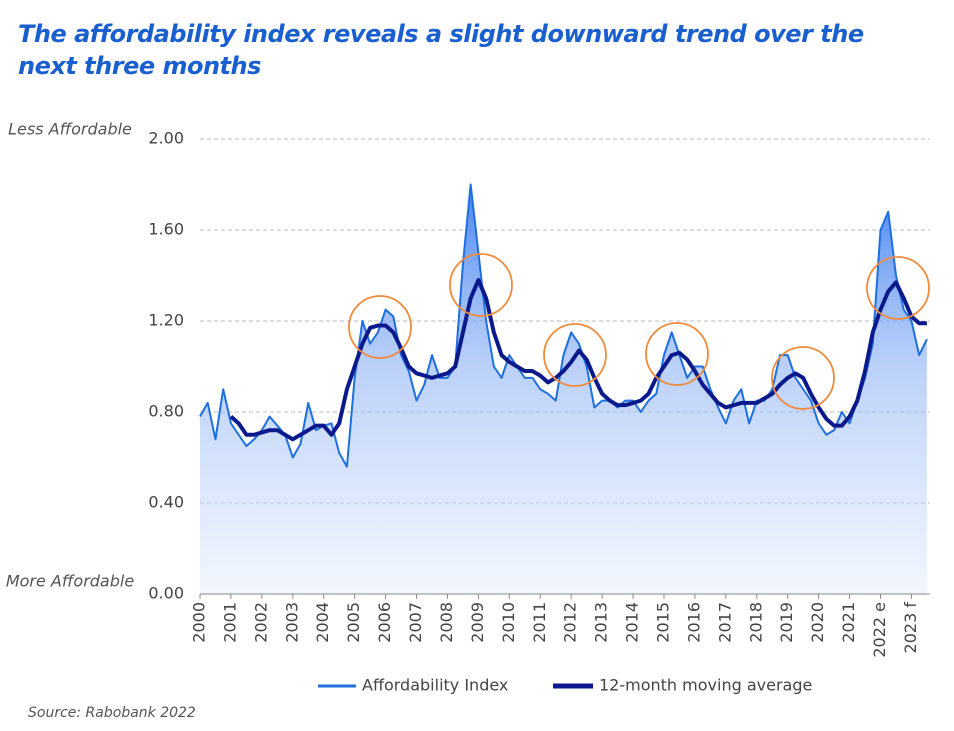 This screenshot has height=731, width=954. I want to click on x-tick-label: 2006, so click(384, 622).